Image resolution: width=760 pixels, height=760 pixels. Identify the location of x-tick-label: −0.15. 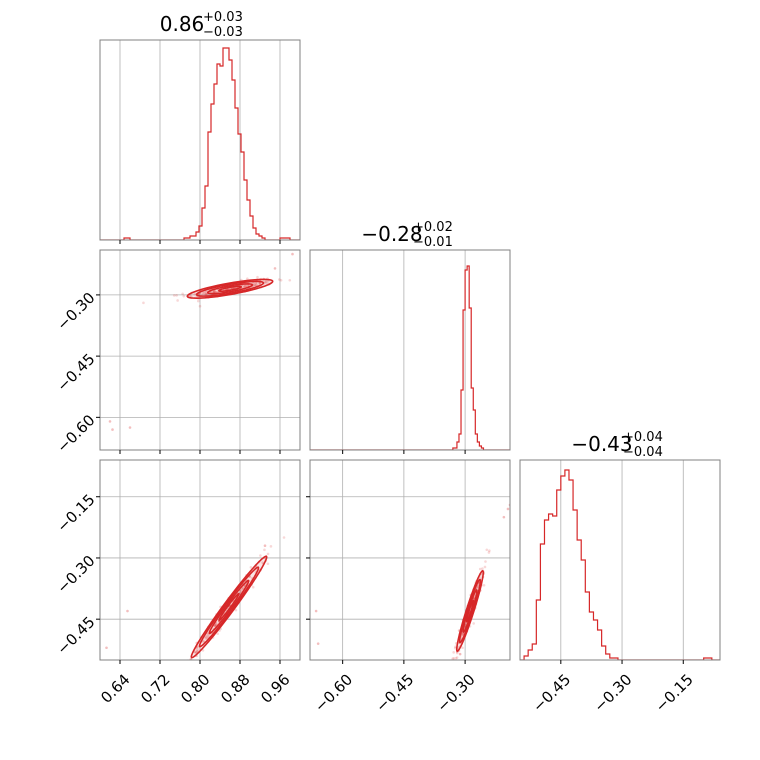
(674, 692).